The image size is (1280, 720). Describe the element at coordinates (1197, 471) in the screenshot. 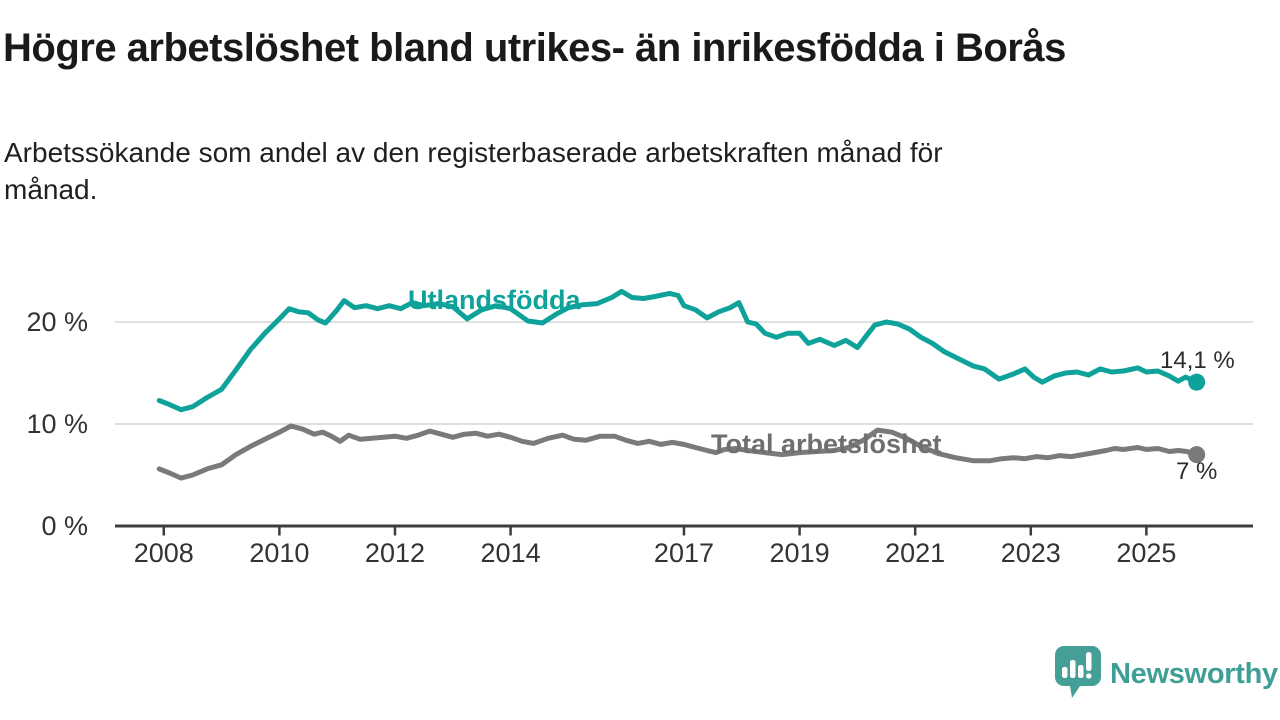

I see `end-value-label-total: 7 %` at that location.